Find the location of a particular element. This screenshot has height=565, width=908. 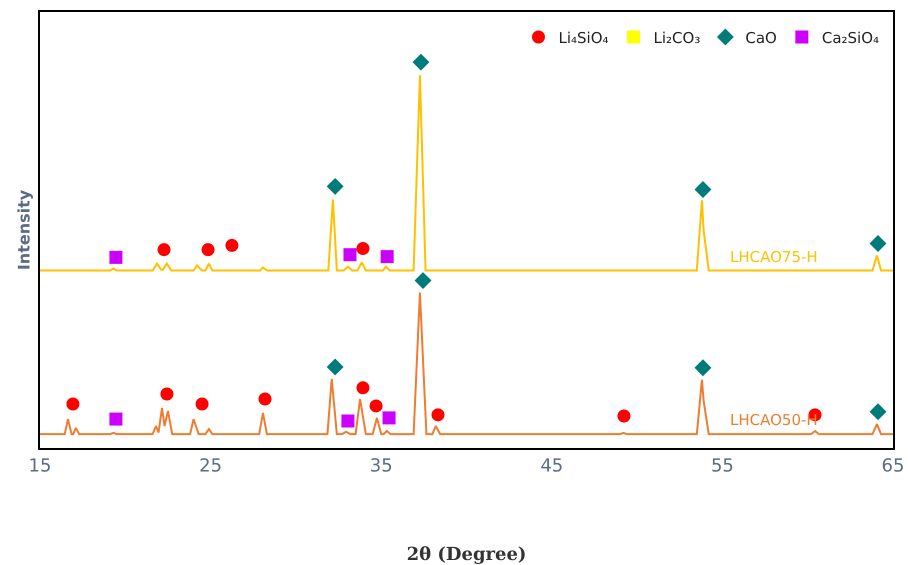

x-tick-label: 25 is located at coordinates (210, 466).